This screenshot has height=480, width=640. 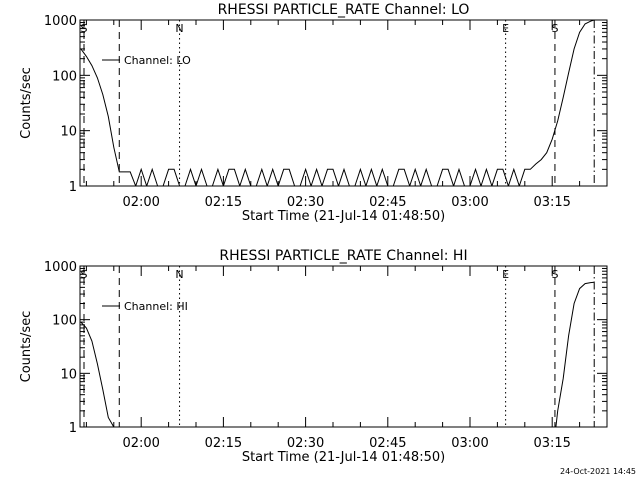 What do you see at coordinates (60, 21) in the screenshot?
I see `chart-1-y-tick-label: 1000` at bounding box center [60, 21].